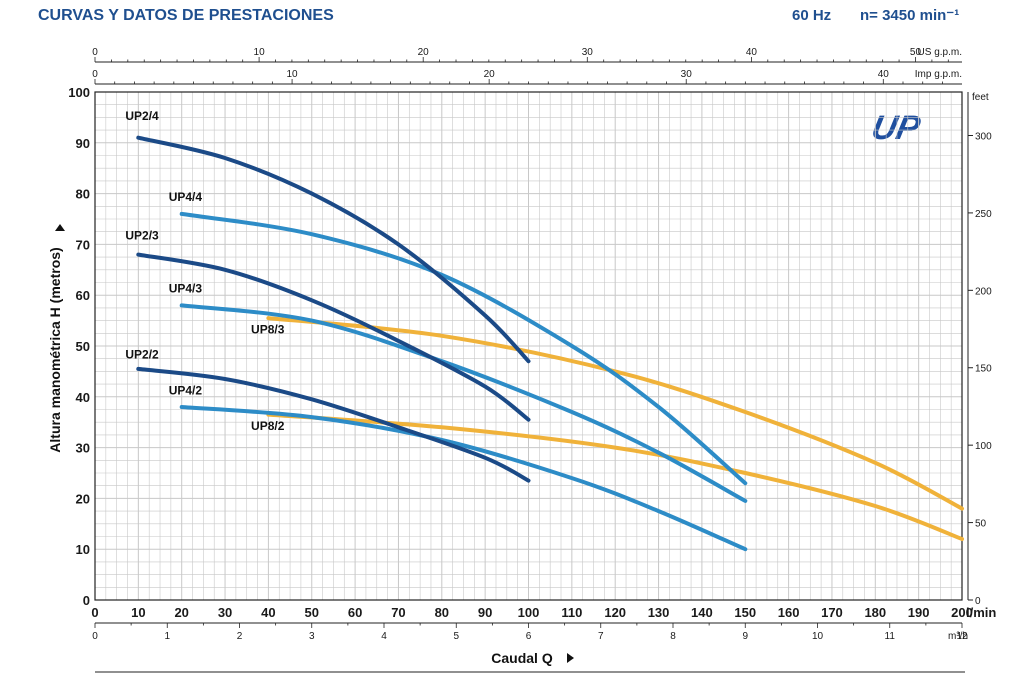  Describe the element at coordinates (240, 636) in the screenshot. I see `m3h-tick-label: 2` at that location.